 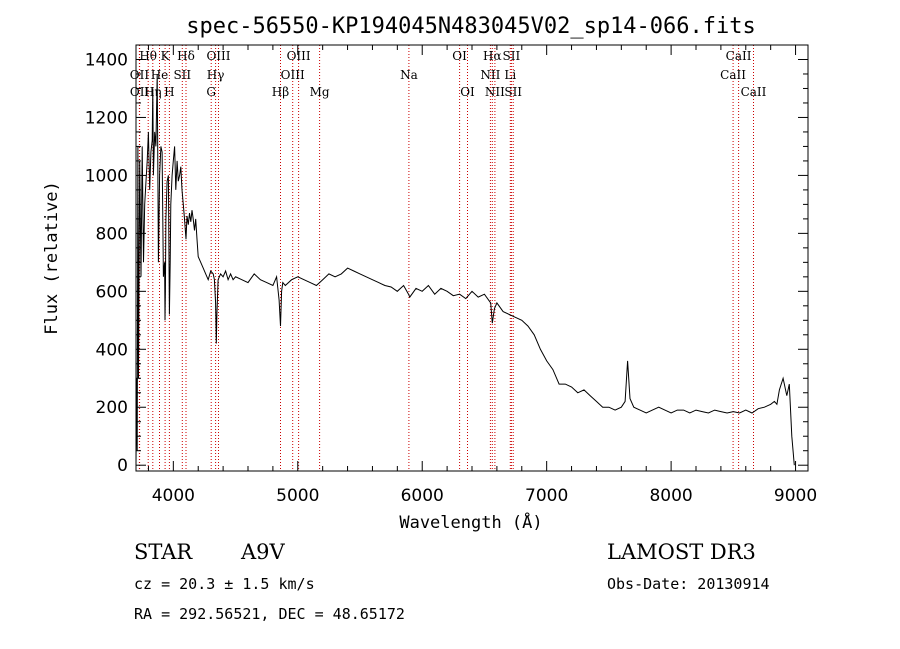 I want to click on line-label: Hα, so click(x=492, y=56).